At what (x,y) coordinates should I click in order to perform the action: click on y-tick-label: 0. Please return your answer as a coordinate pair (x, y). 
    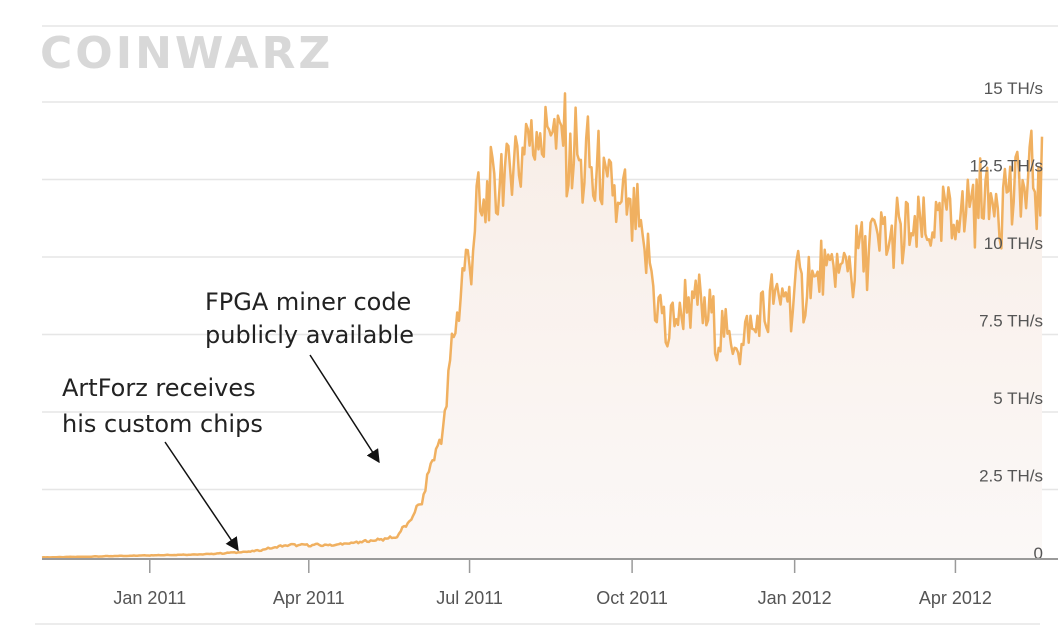
    Looking at the image, I should click on (1038, 553).